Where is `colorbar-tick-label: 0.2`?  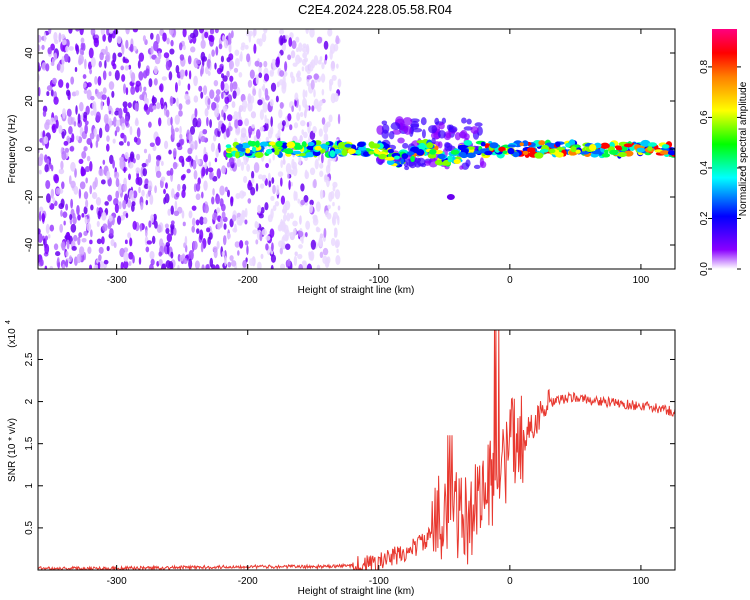
colorbar-tick-label: 0.2 is located at coordinates (704, 218).